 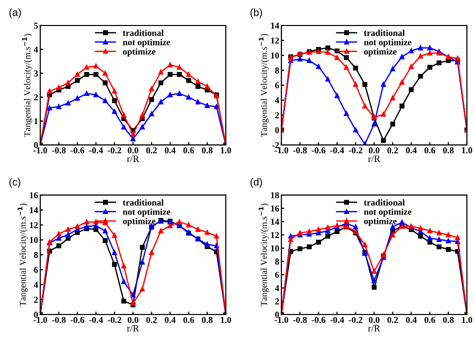 I want to click on chart-title: (d), so click(x=256, y=183).